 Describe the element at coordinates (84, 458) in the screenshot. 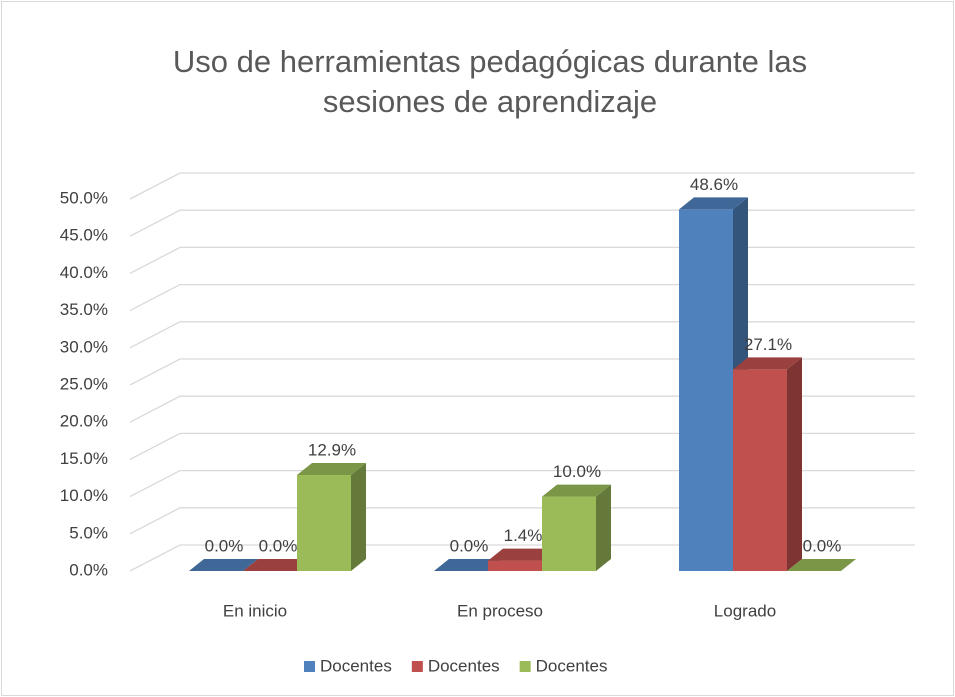

I see `y-tick-label: 15.0%` at that location.